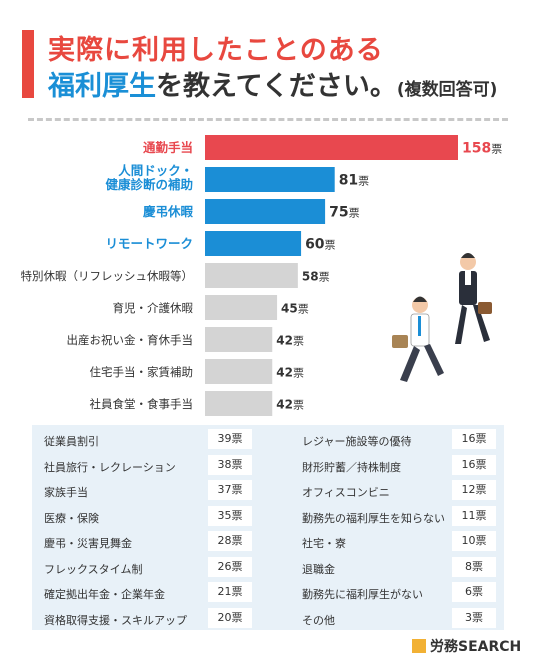  What do you see at coordinates (230, 464) in the screenshot?
I see `table-value: 38票` at bounding box center [230, 464].